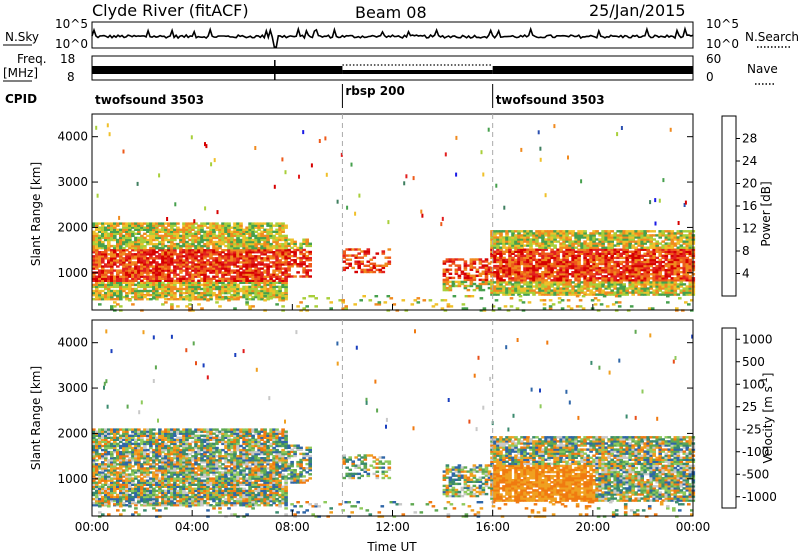  What do you see at coordinates (71, 77) in the screenshot?
I see `freq-ytick-bottom: 8` at bounding box center [71, 77].